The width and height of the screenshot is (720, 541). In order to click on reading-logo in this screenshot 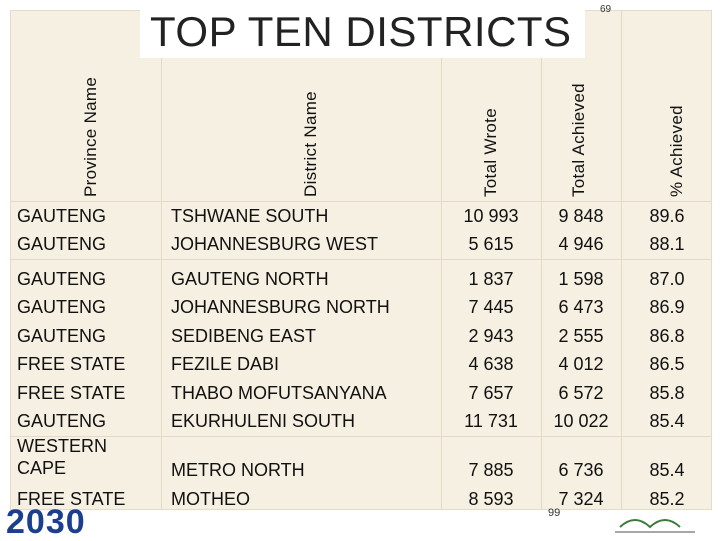, I will do `click(655, 526)`.